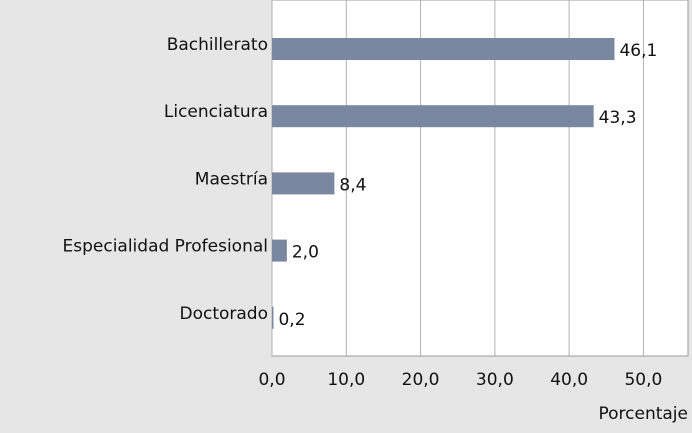  What do you see at coordinates (618, 118) in the screenshot?
I see `value-label: 43,3` at bounding box center [618, 118].